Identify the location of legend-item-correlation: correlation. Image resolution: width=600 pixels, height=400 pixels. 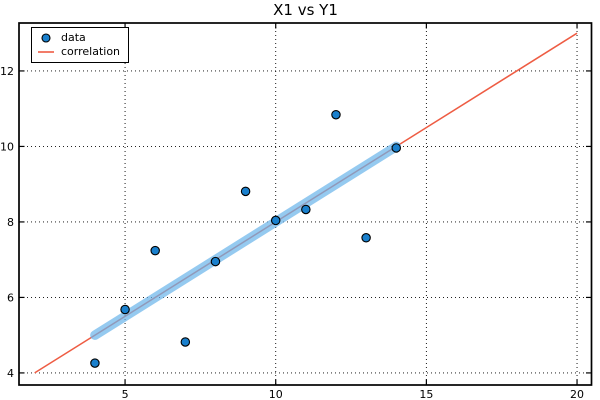
(78, 52).